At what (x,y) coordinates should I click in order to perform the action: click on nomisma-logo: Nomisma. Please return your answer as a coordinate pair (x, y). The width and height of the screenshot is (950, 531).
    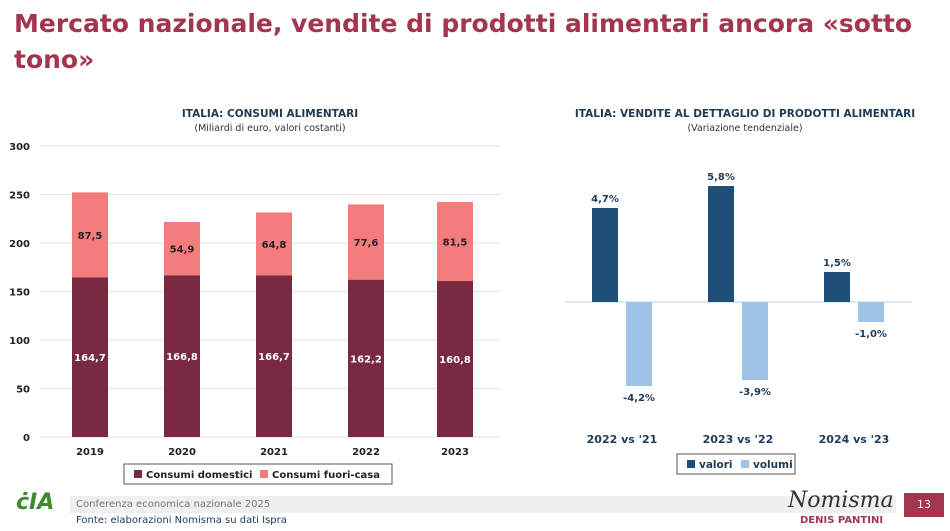
    Looking at the image, I should click on (841, 500).